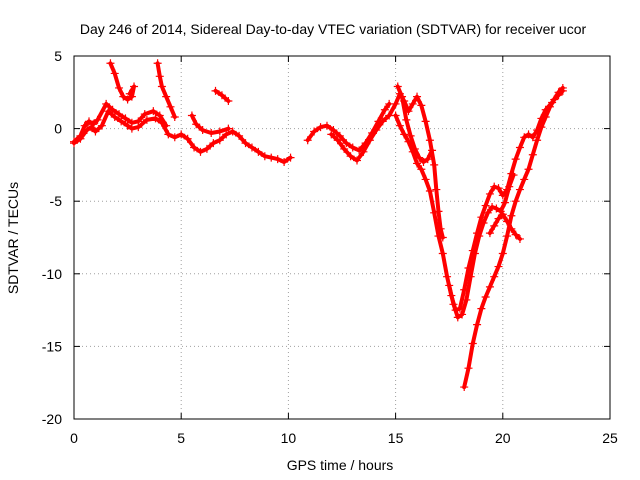 This screenshot has width=640, height=480. What do you see at coordinates (52, 419) in the screenshot?
I see `y-tick-label: -20` at bounding box center [52, 419].